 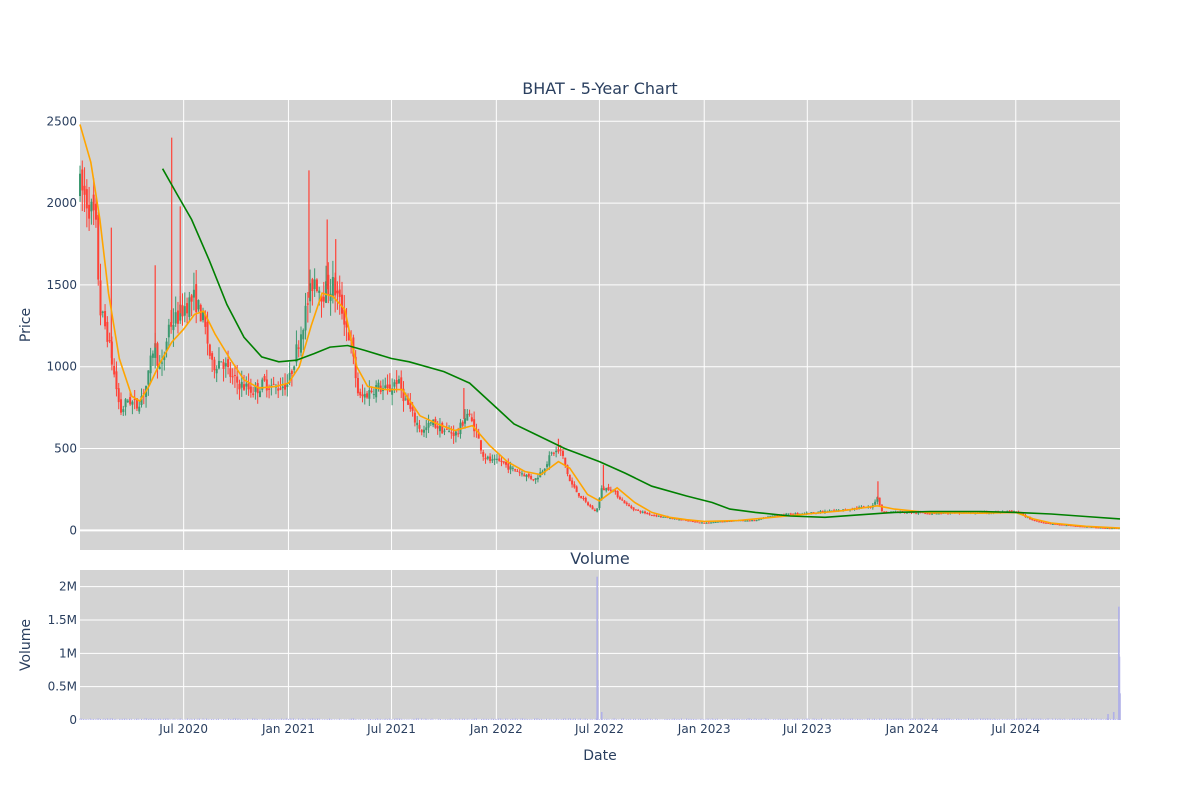 What do you see at coordinates (807, 729) in the screenshot?
I see `x-tick-label: Jul 2023` at bounding box center [807, 729].